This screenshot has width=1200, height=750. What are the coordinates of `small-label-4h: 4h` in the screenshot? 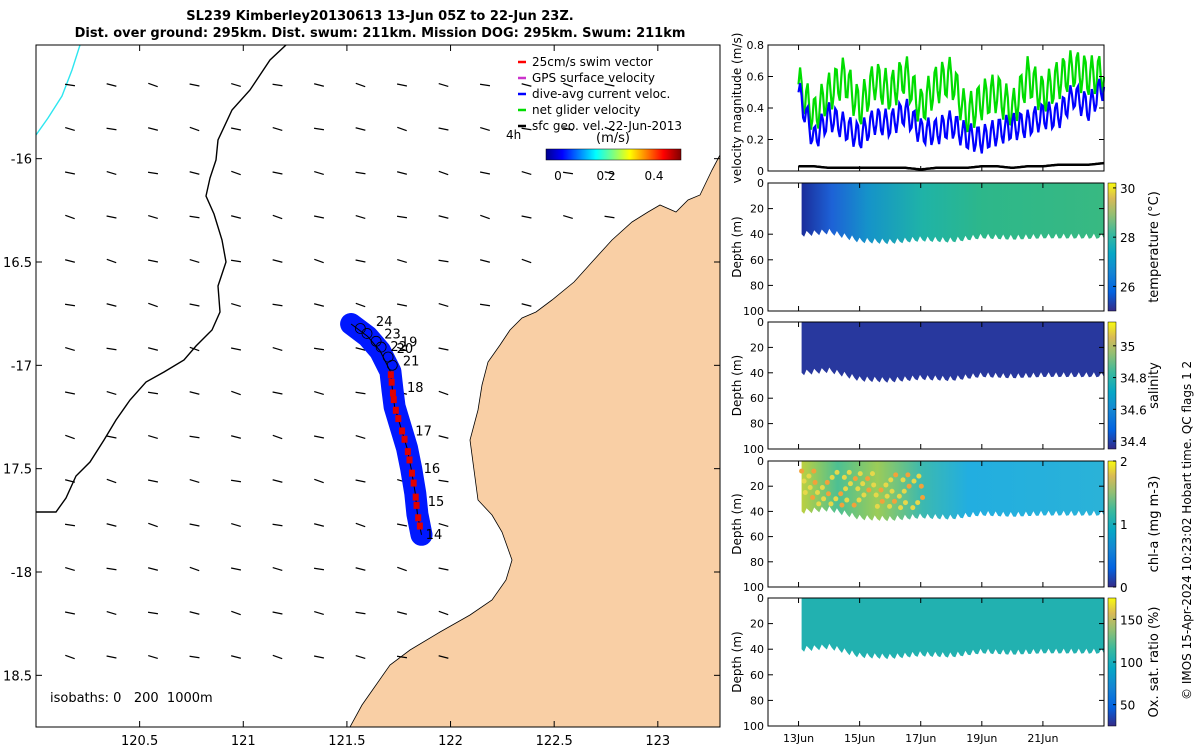 It's located at (513, 135).